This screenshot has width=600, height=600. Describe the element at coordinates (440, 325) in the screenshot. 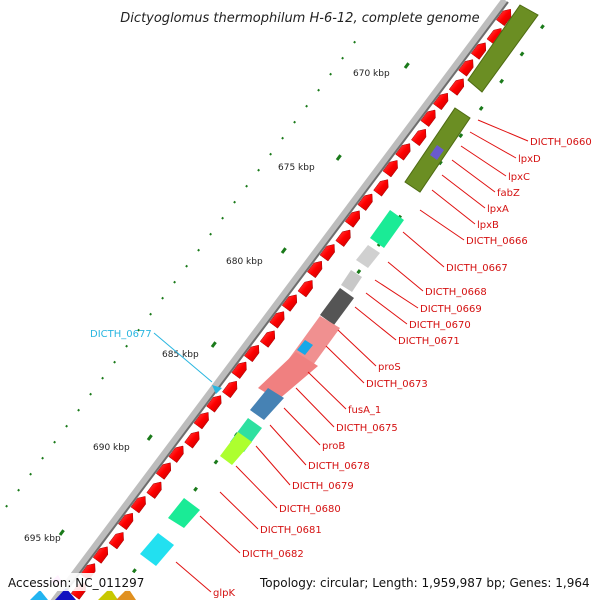

I see `gene-label-dicth-0670: DICTH_0670` at that location.